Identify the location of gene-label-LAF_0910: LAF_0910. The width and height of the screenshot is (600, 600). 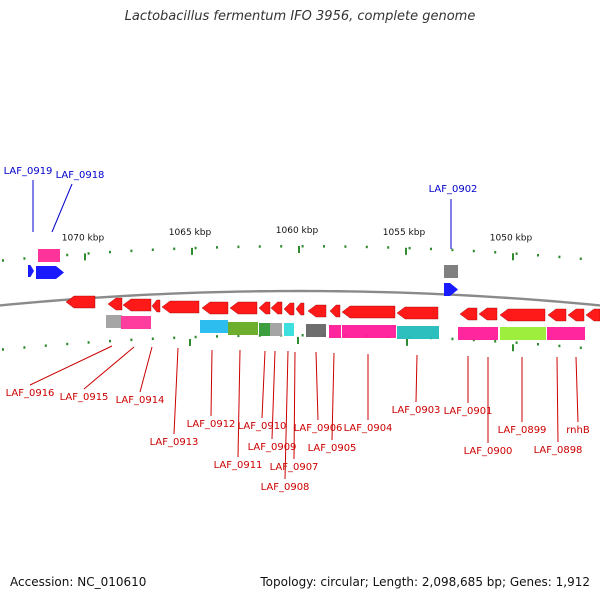
(262, 426).